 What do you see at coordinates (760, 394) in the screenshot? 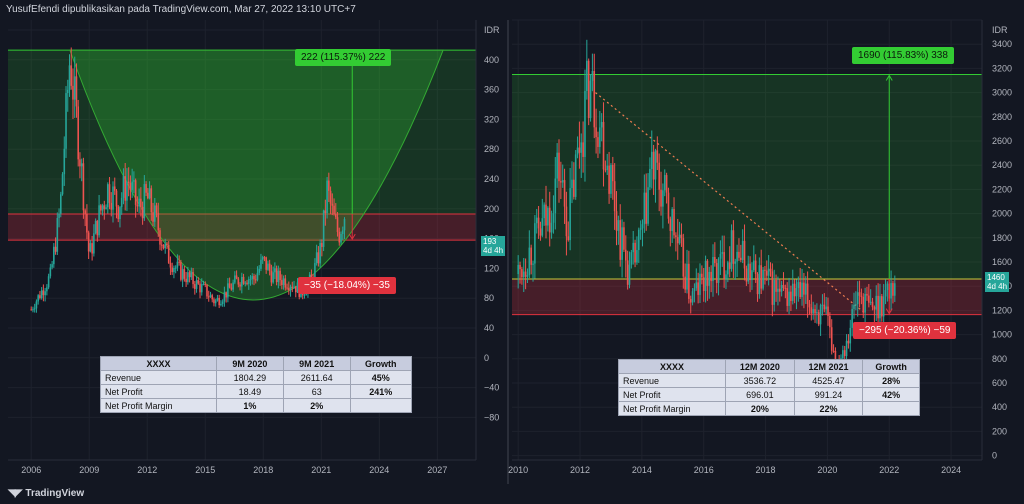
I see `table-cell: 696.01` at bounding box center [760, 394].